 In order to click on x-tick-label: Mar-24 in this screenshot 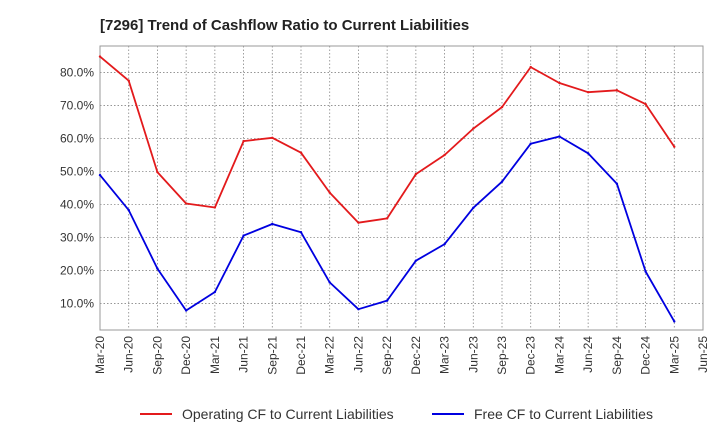, I will do `click(559, 355)`.